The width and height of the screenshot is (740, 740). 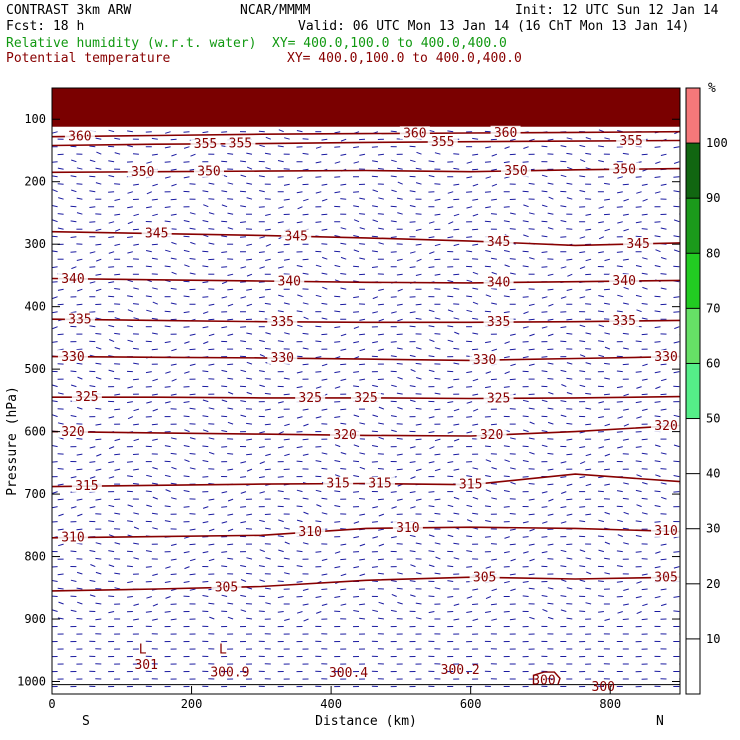 What do you see at coordinates (88, 58) in the screenshot?
I see `theta-field-label: Potential temperature` at bounding box center [88, 58].